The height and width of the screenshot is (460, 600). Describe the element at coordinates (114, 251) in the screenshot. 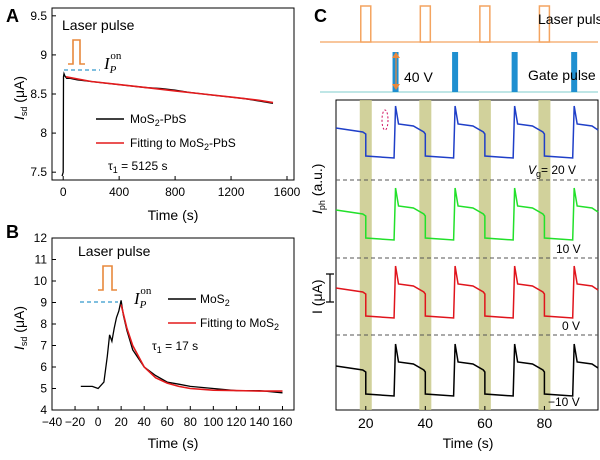

I see `panel-b-annotation: Laser pulse` at that location.